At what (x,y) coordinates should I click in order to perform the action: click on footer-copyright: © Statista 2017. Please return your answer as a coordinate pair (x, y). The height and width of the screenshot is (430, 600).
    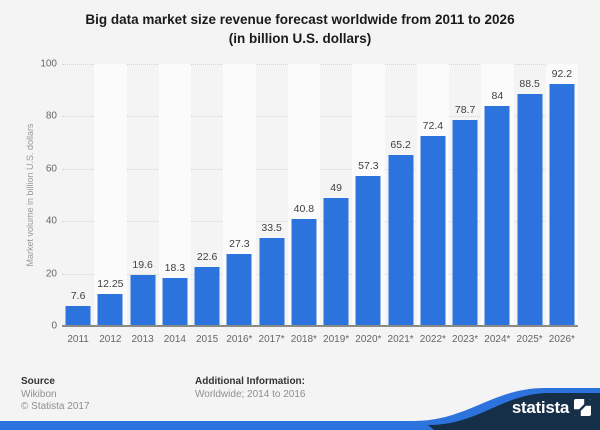
    Looking at the image, I should click on (55, 406).